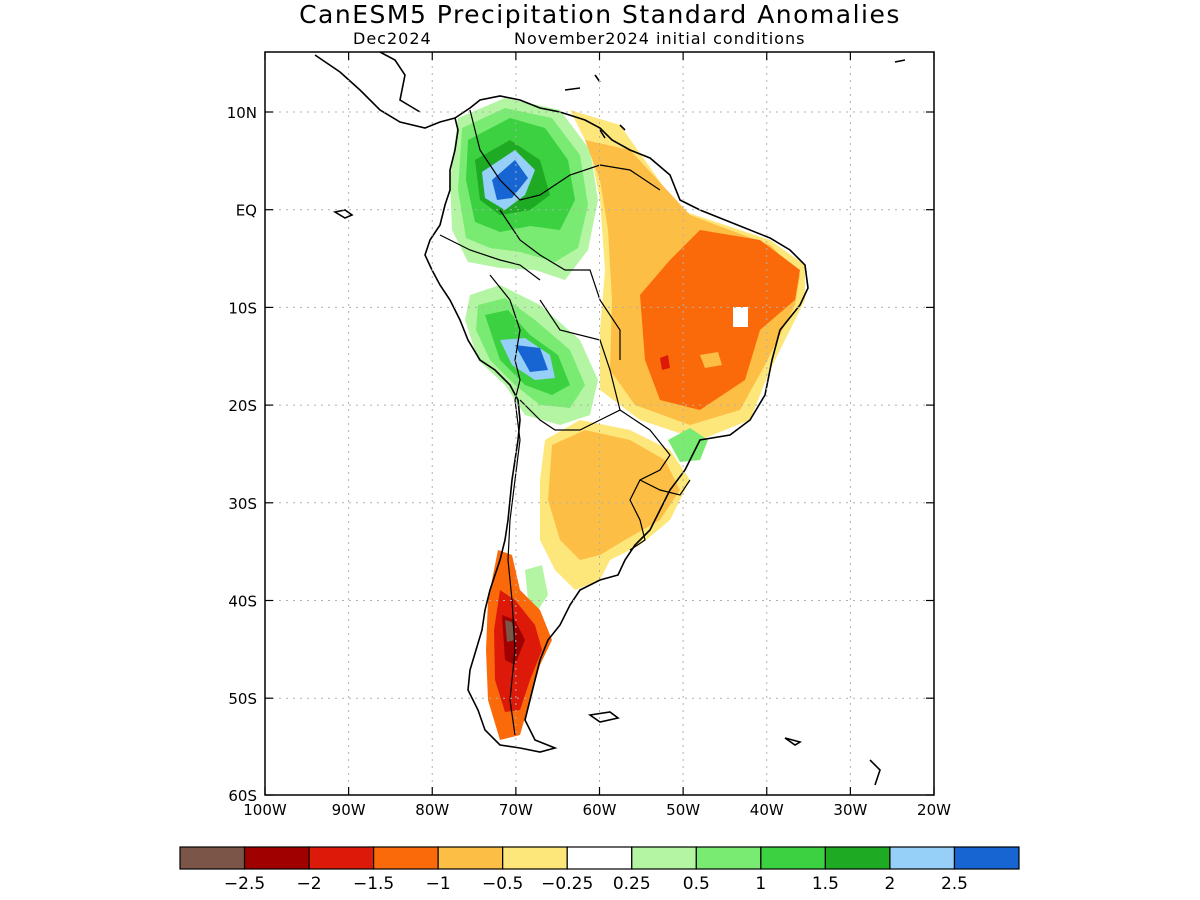 The height and width of the screenshot is (900, 1200). I want to click on dry-region-brazil-core, so click(720, 320).